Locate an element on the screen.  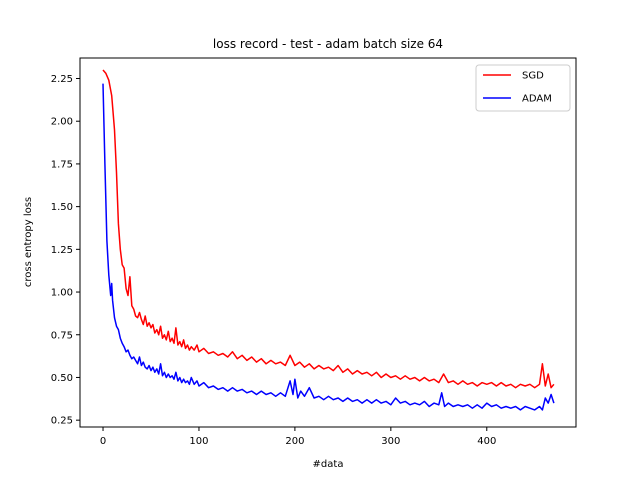
y-tick-label: 0.25 is located at coordinates (62, 421).